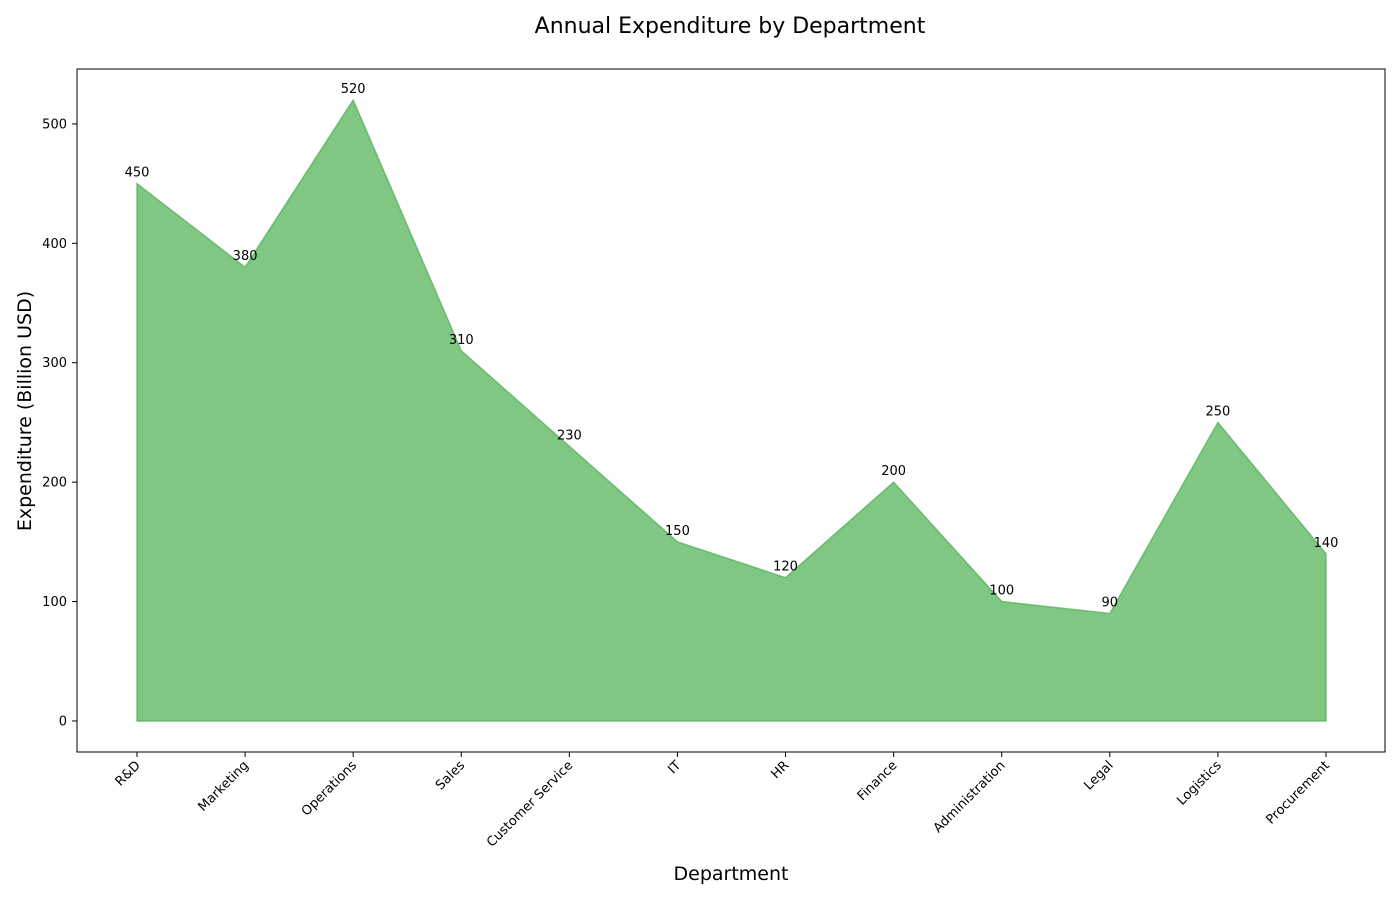 This screenshot has height=900, width=1400. What do you see at coordinates (1110, 602) in the screenshot?
I see `data-label: 90` at bounding box center [1110, 602].